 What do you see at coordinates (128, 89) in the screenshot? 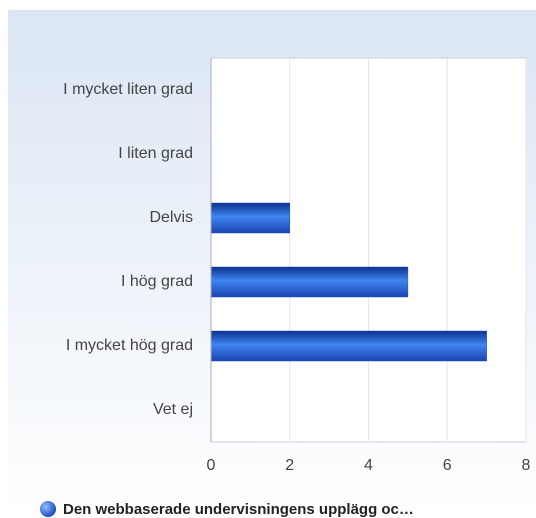
I see `y-tick-label: I mycket liten grad` at bounding box center [128, 89].